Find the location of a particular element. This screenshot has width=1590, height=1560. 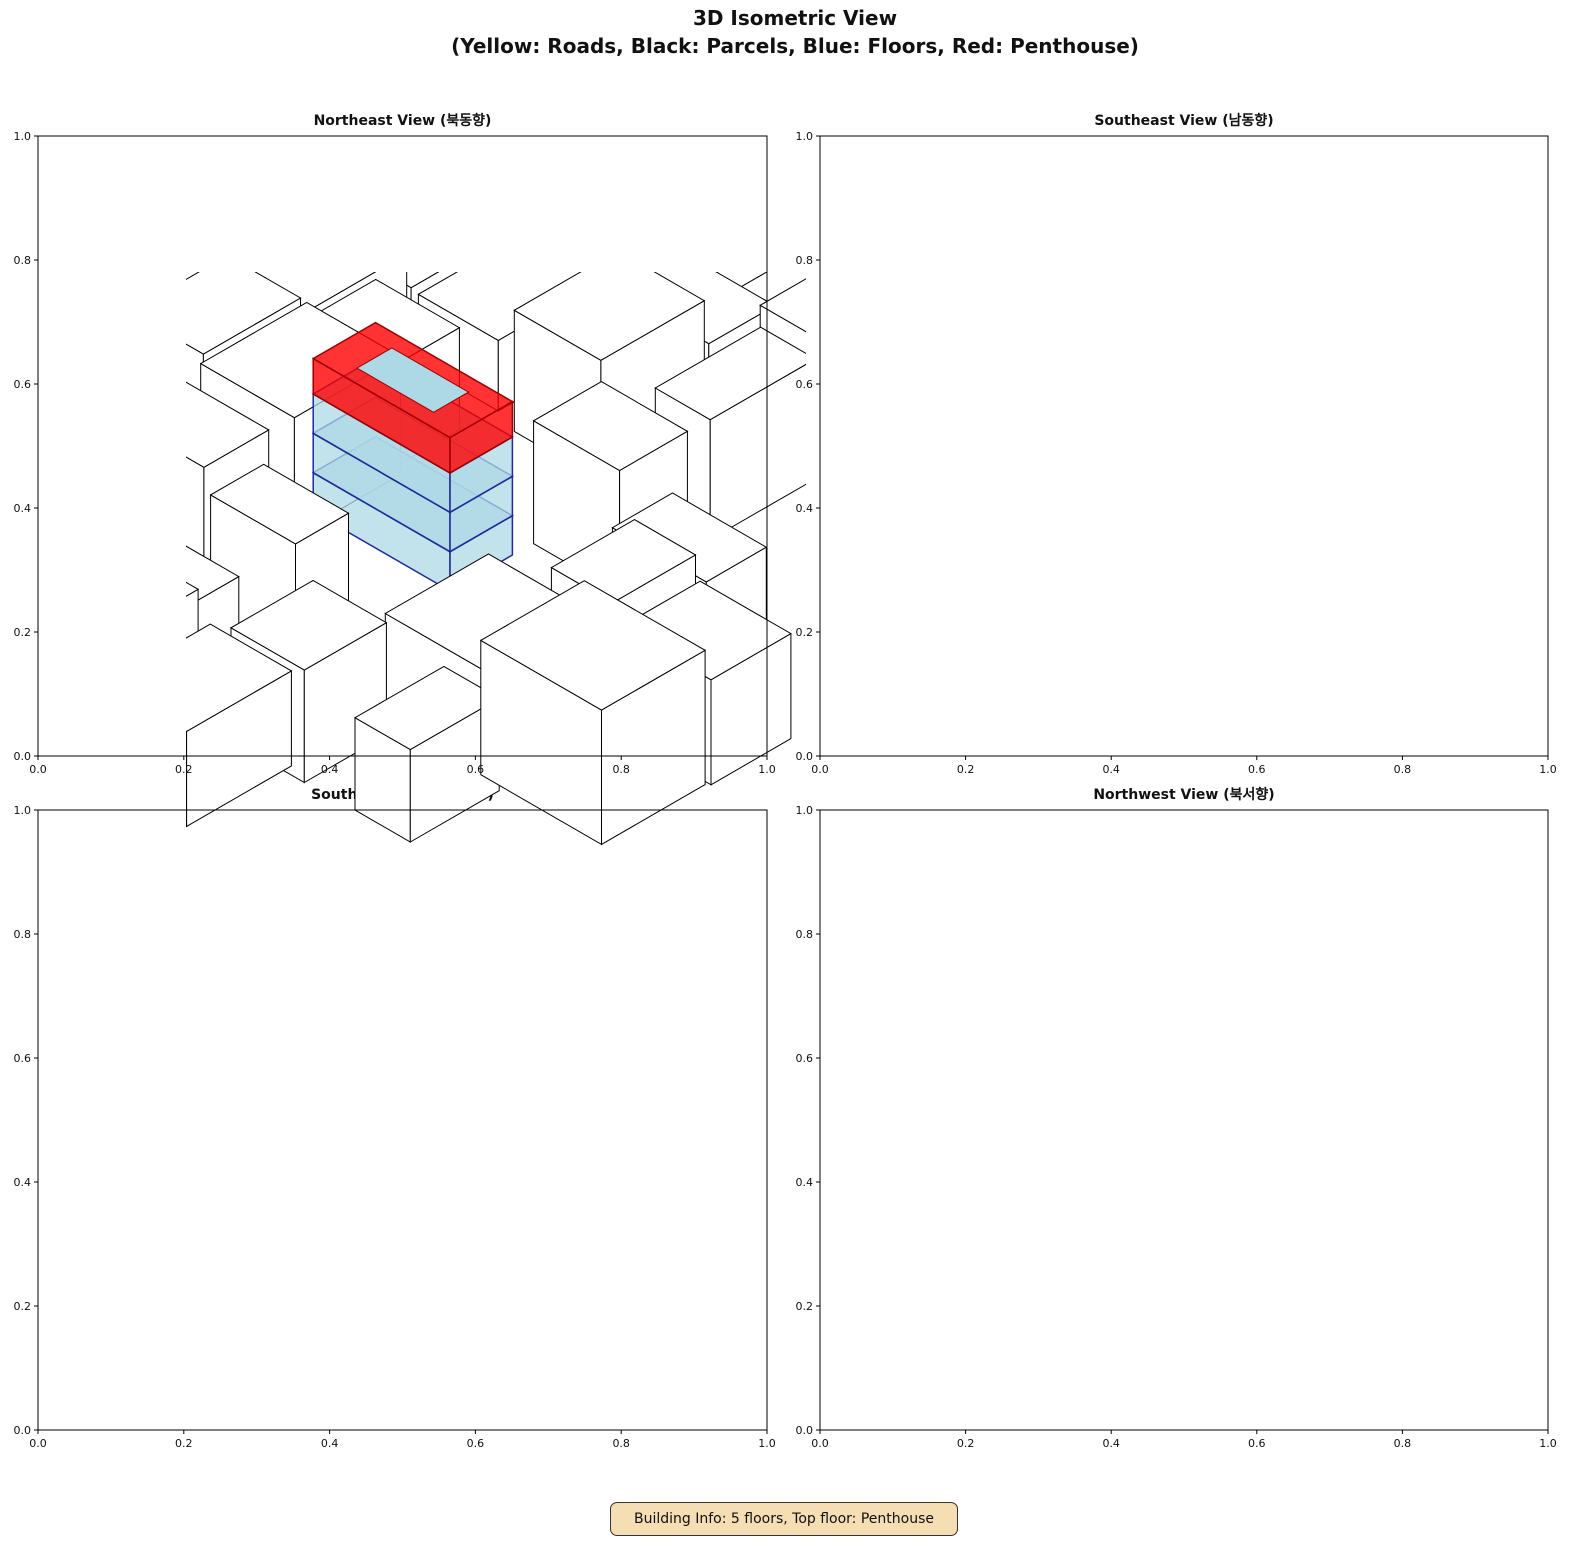

penthouse-courtyard is located at coordinates (413, 380).